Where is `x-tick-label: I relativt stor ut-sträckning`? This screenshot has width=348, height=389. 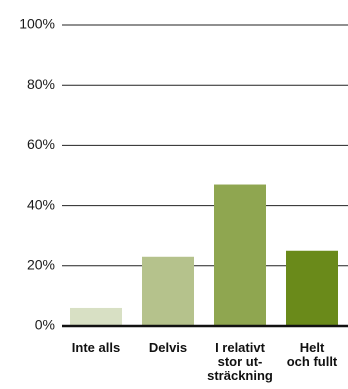
x-tick-label: I relativt stor ut-sträckning is located at coordinates (240, 361).